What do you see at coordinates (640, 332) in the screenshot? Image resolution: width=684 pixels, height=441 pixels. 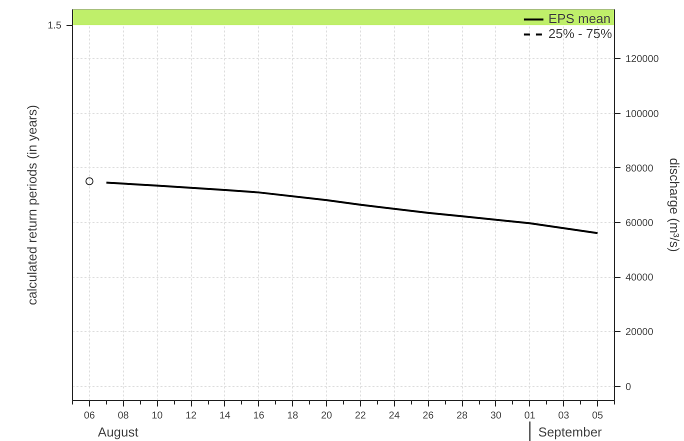 I see `y-tick-label: 20000` at bounding box center [640, 332].